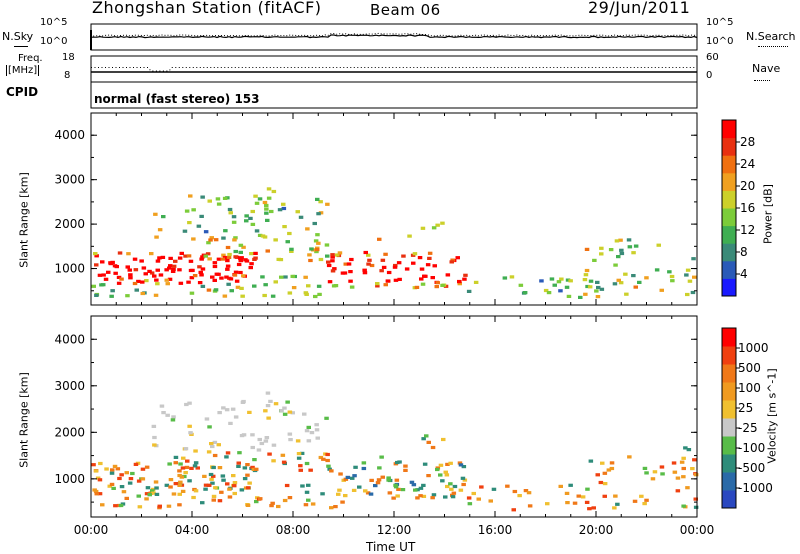  Describe the element at coordinates (69, 432) in the screenshot. I see `y-tick-label: 2000` at that location.